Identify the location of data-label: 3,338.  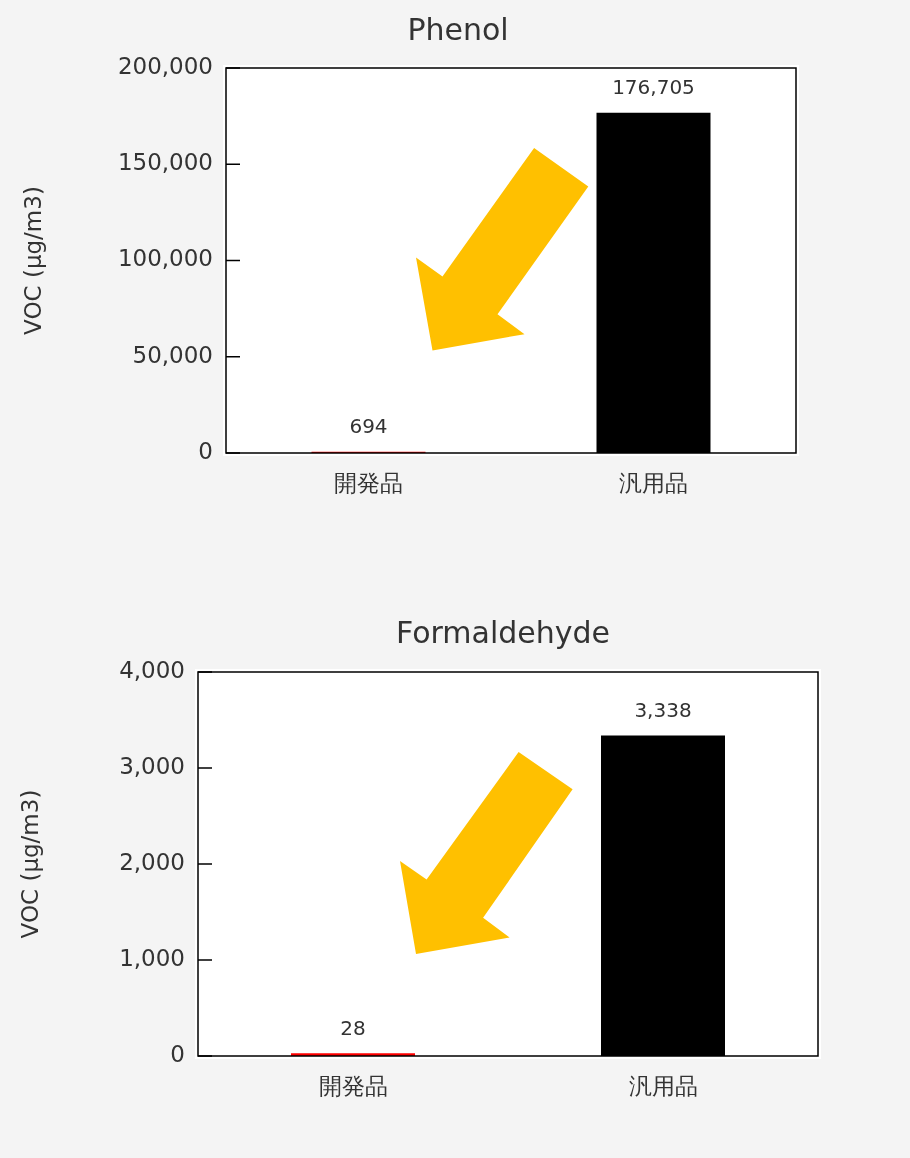
(663, 709).